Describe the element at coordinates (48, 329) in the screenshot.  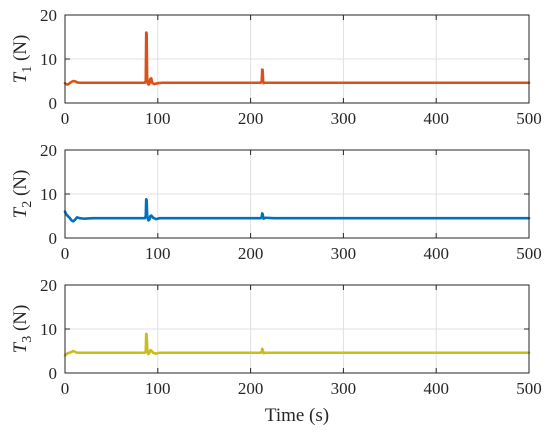
I see `panel-3-y-tick-label: 10` at that location.